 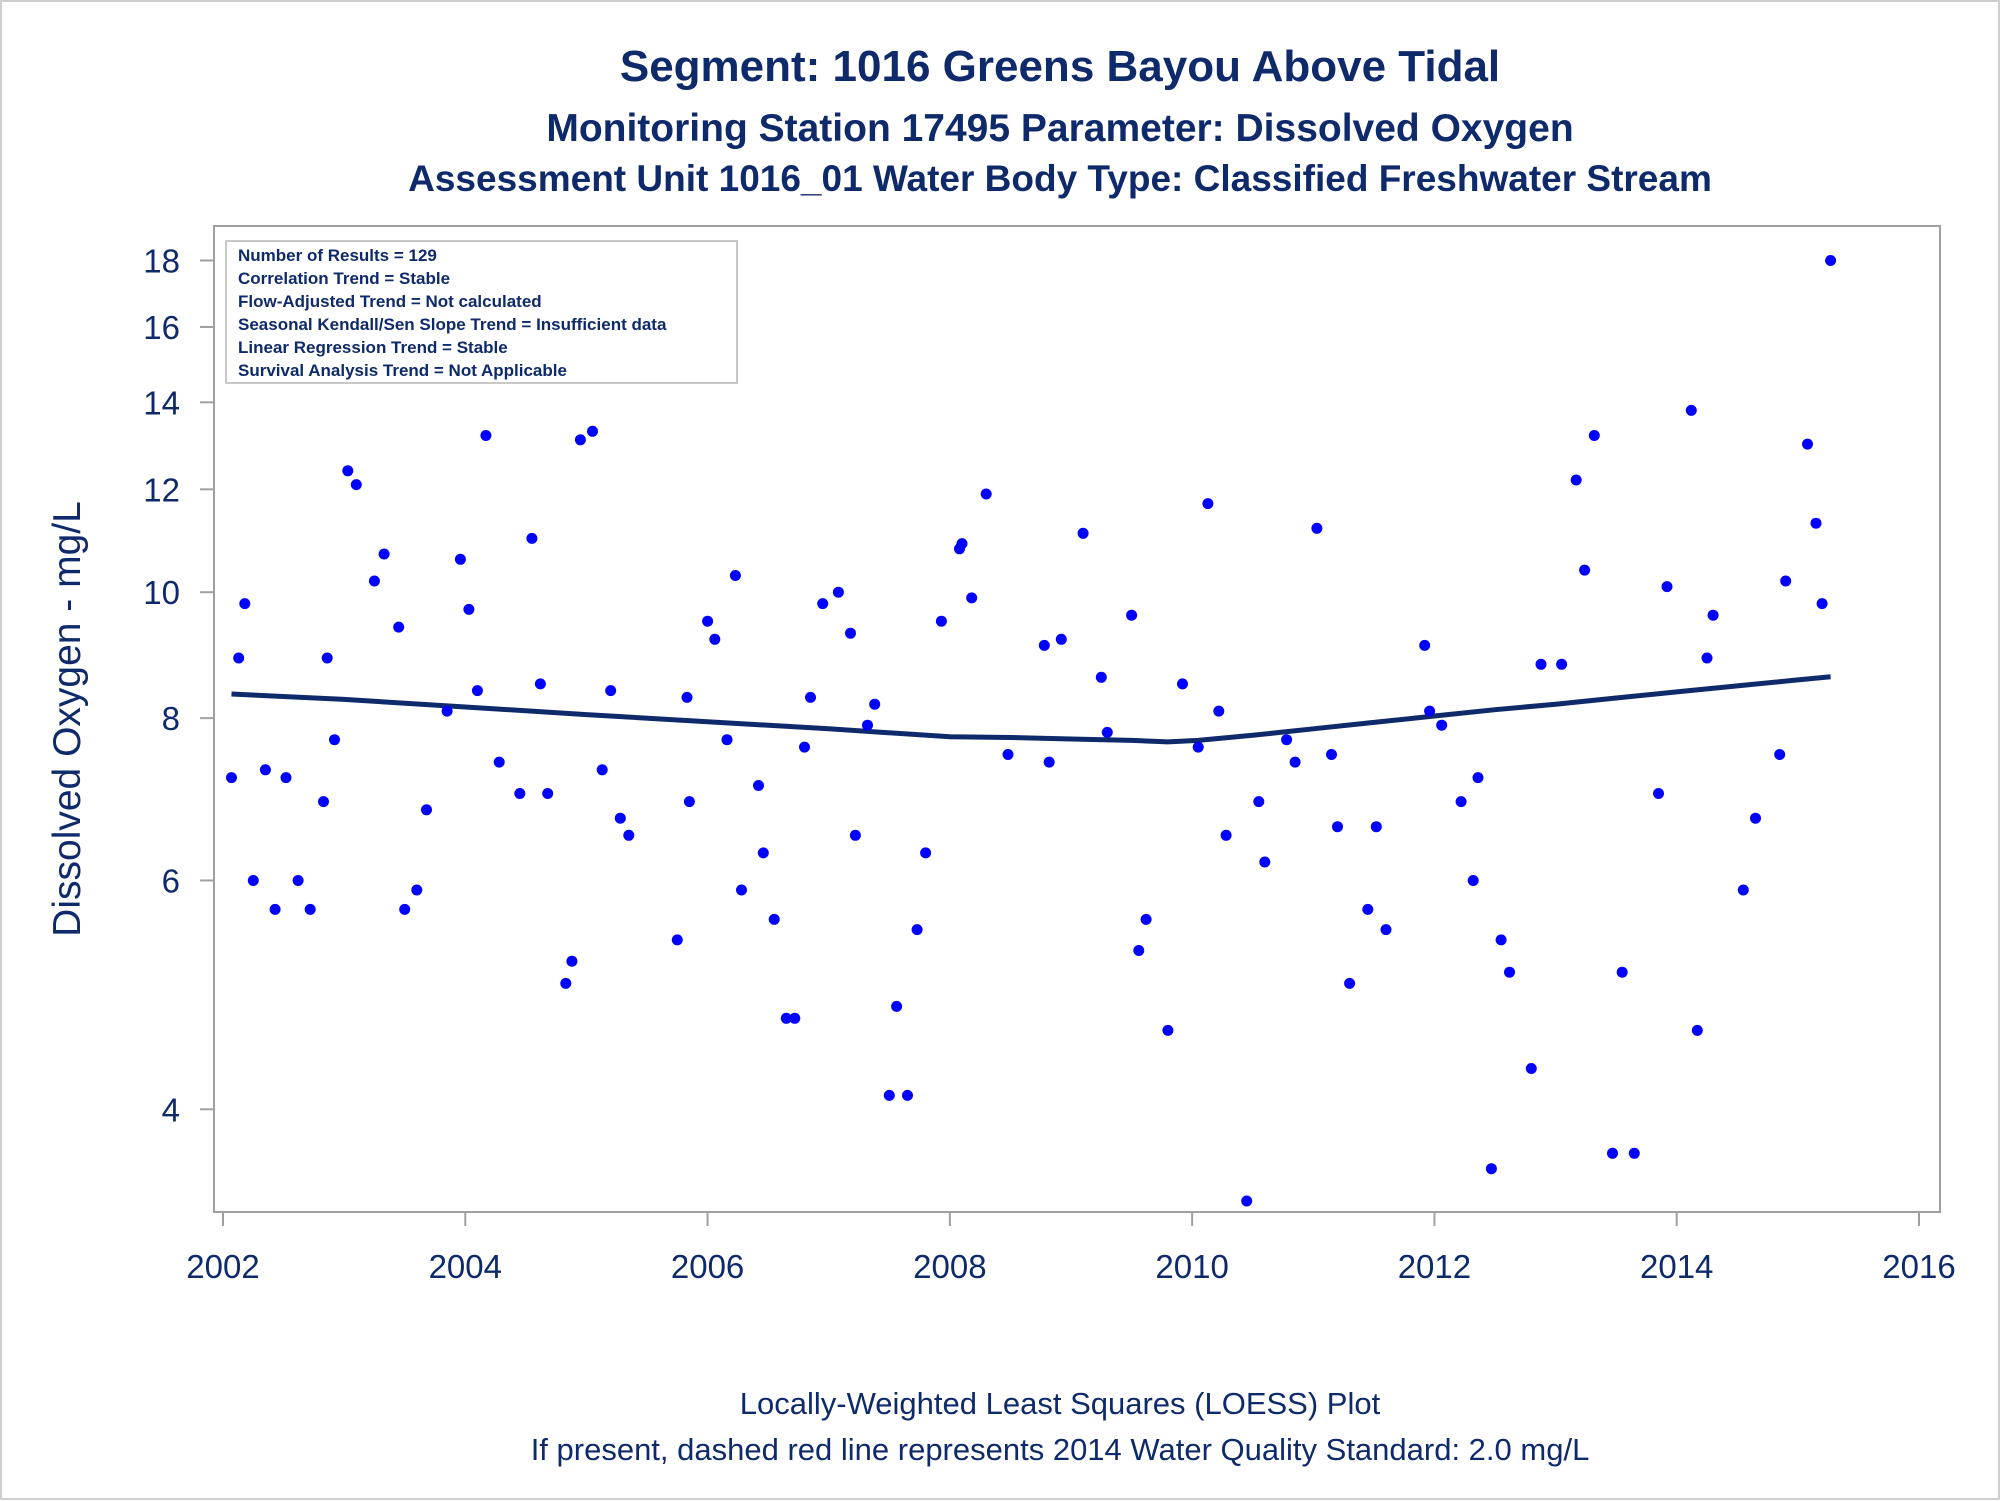 I want to click on stats-results-count: Number of Results = 129, so click(x=337, y=255).